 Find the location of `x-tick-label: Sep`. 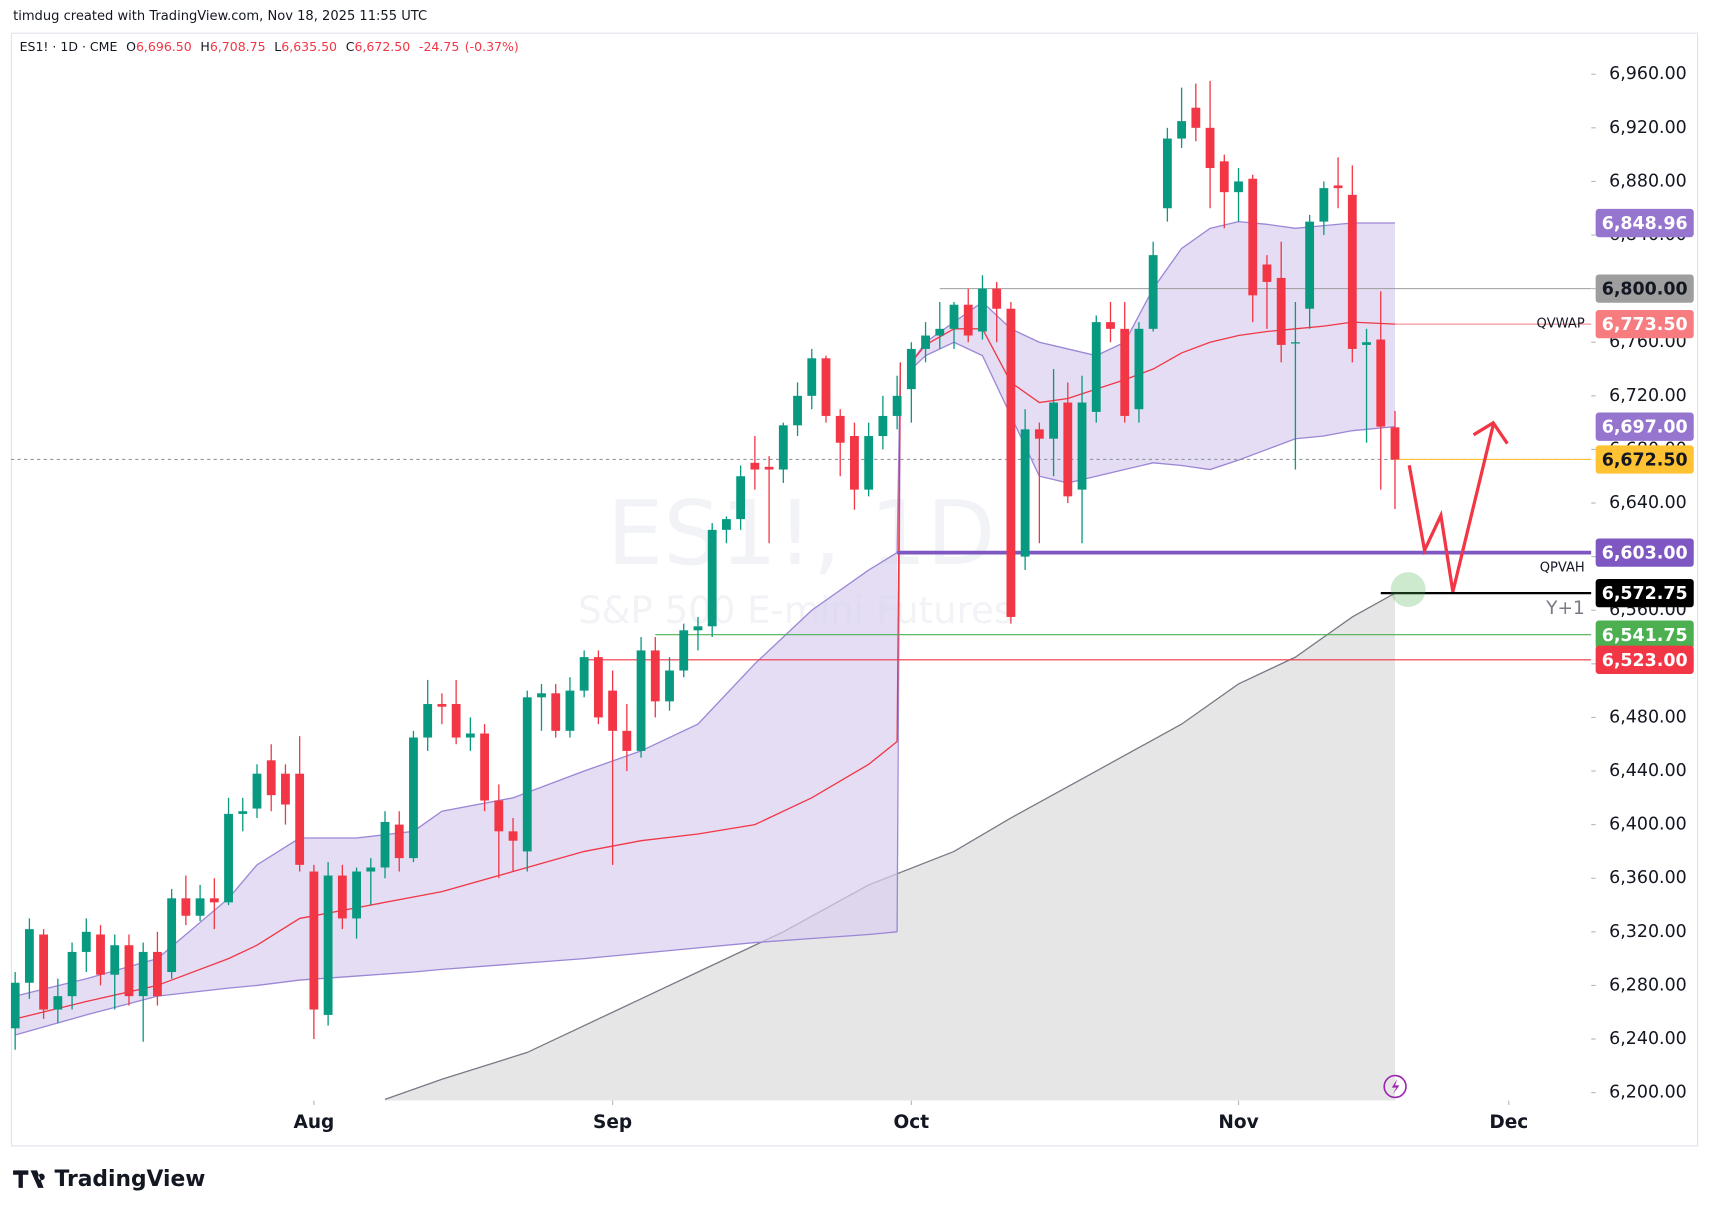

x-tick-label: Sep is located at coordinates (612, 1122).